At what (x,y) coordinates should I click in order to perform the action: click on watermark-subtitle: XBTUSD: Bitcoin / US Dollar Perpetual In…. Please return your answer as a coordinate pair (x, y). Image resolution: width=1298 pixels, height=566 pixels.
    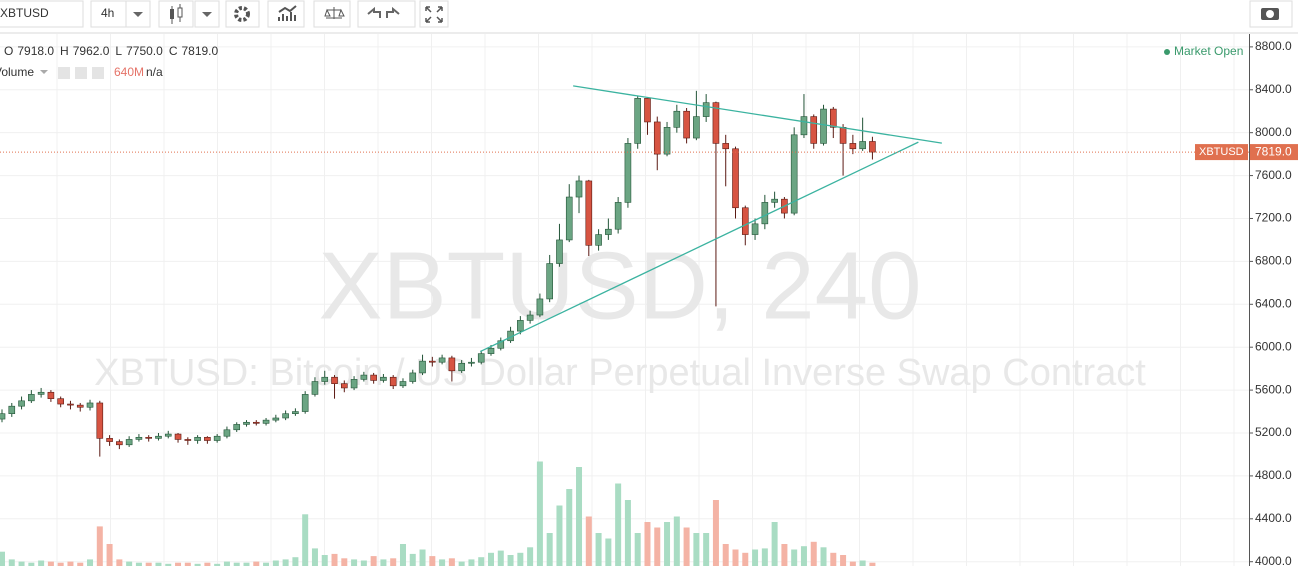
    Looking at the image, I should click on (620, 373).